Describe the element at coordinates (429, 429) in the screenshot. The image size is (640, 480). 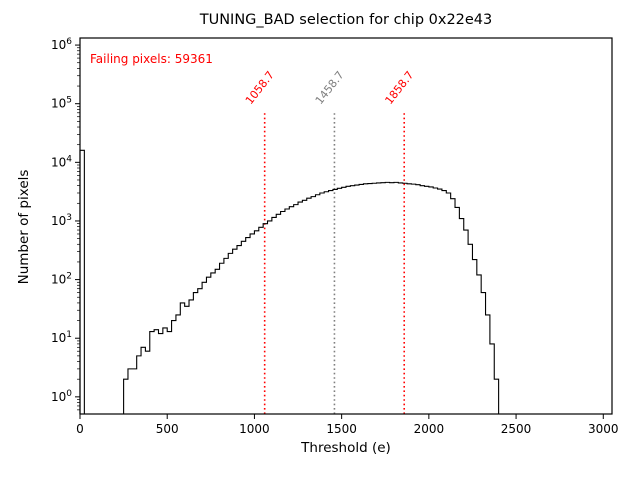
I see `x-tick-label: 2000` at that location.